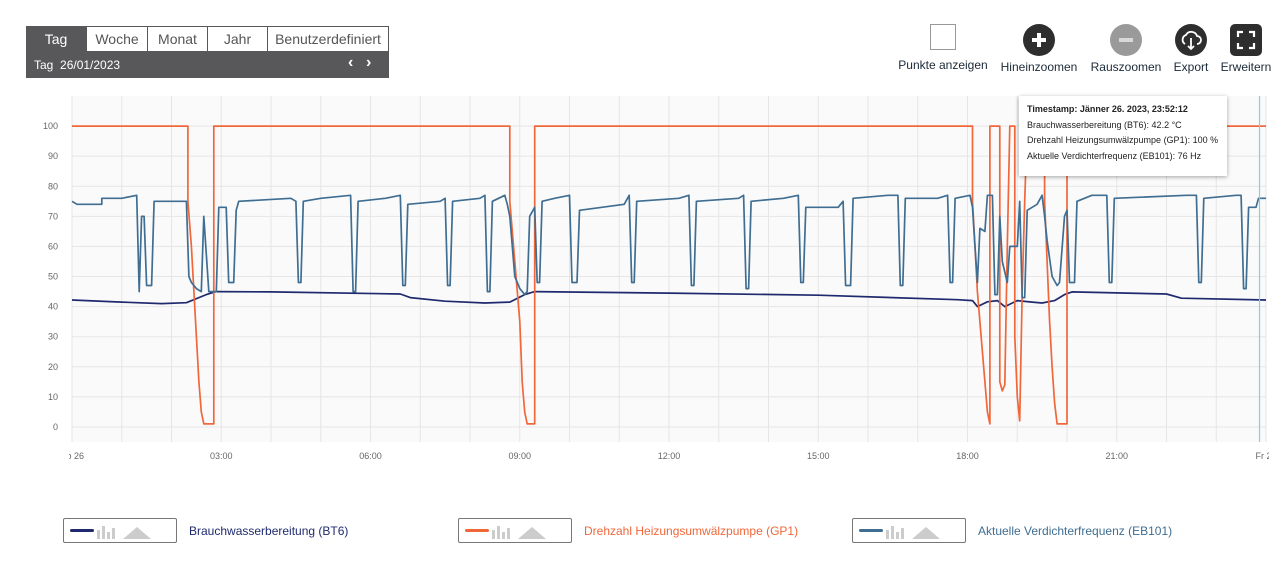 The image size is (1280, 565). I want to click on legend-item-eb101: Aktuelle Verdichterfrequenz (EB101), so click(1012, 530).